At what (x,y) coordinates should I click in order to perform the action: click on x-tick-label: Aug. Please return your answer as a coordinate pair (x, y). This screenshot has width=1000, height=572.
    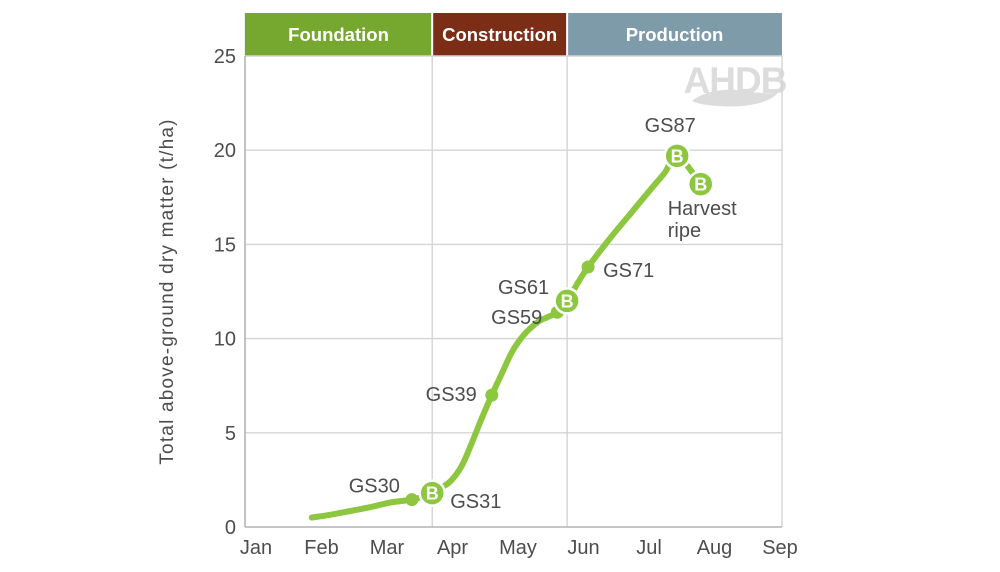
    Looking at the image, I should click on (715, 548).